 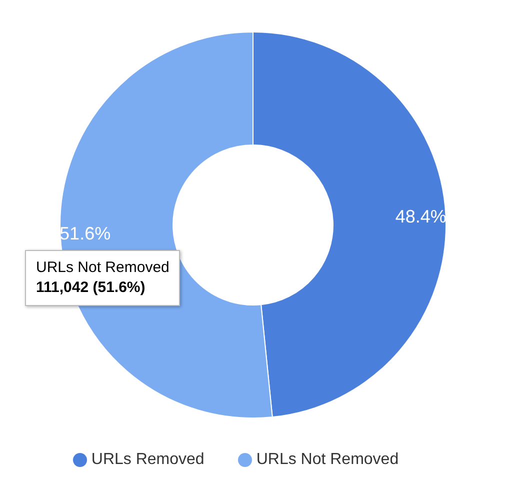 What do you see at coordinates (327, 459) in the screenshot?
I see `legend-label: URLs Not Removed` at bounding box center [327, 459].